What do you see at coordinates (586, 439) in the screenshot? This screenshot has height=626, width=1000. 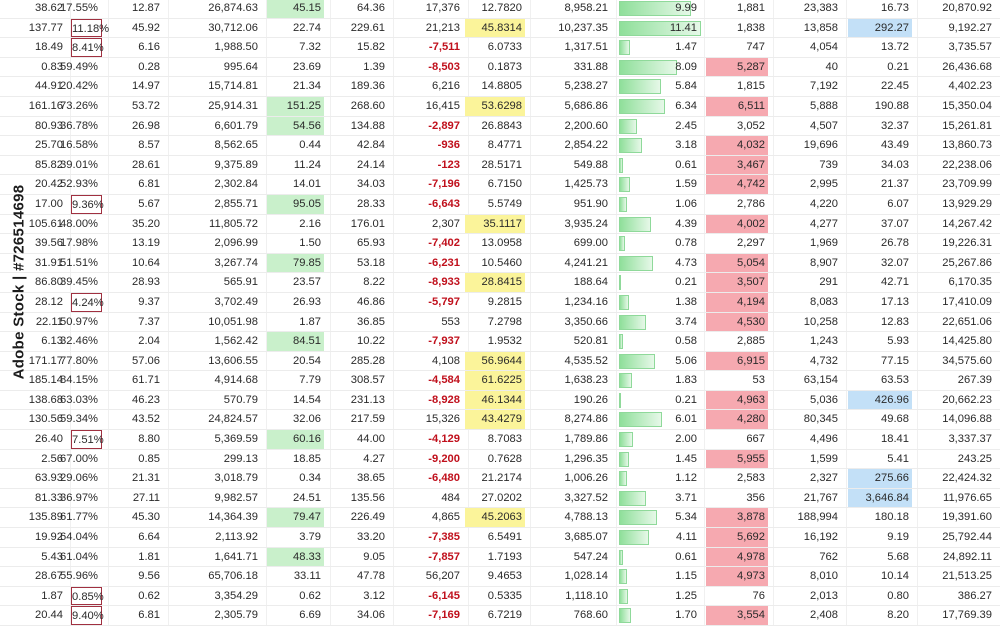 I see `cell-col-i: 1,789.86` at bounding box center [586, 439].